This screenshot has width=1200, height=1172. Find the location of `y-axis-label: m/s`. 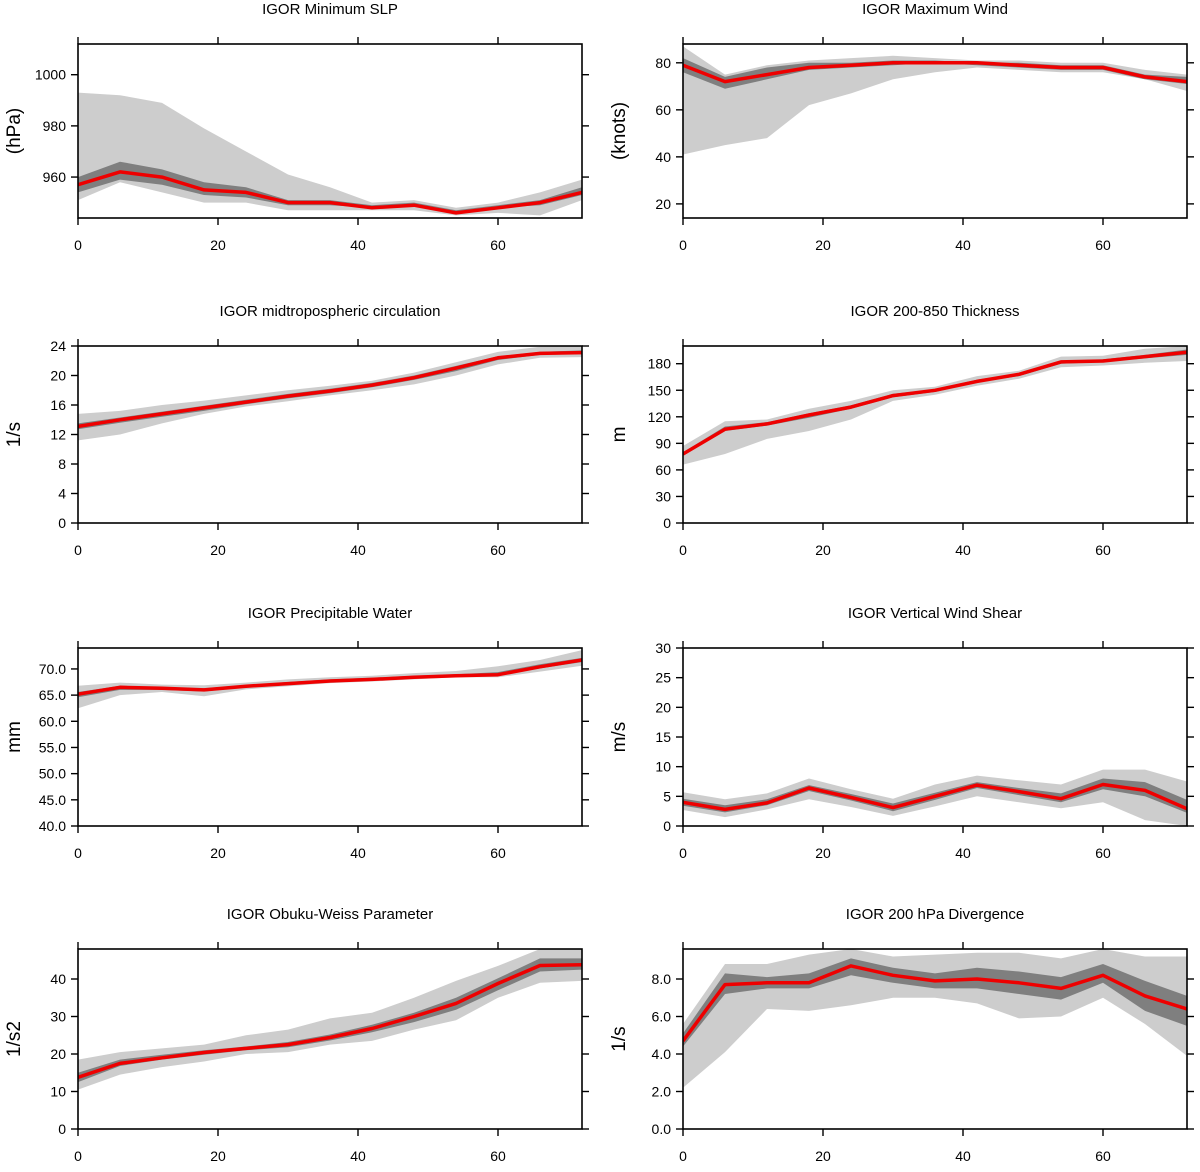

y-axis-label: m/s is located at coordinates (619, 737).